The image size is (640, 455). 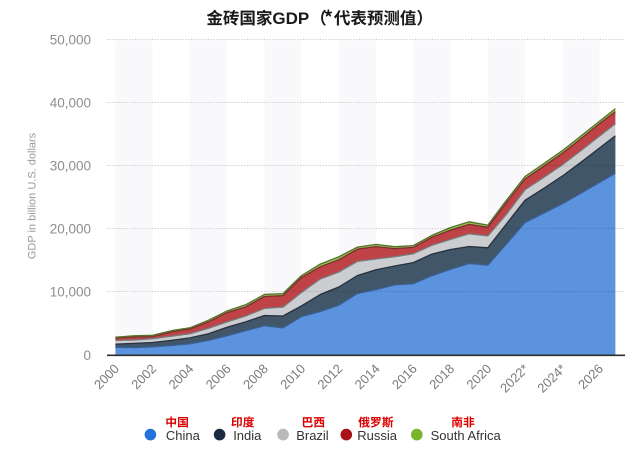 What do you see at coordinates (183, 435) in the screenshot?
I see `svg-text: China` at bounding box center [183, 435].